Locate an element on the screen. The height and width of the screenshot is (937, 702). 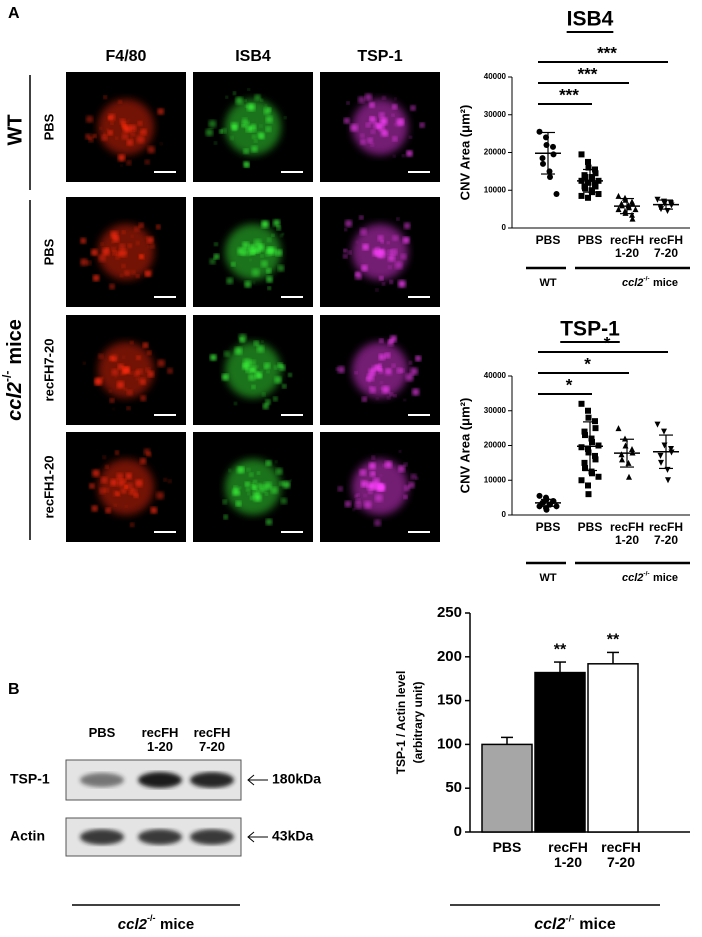
x-tick-label: recFH 1-20 is located at coordinates (626, 247).